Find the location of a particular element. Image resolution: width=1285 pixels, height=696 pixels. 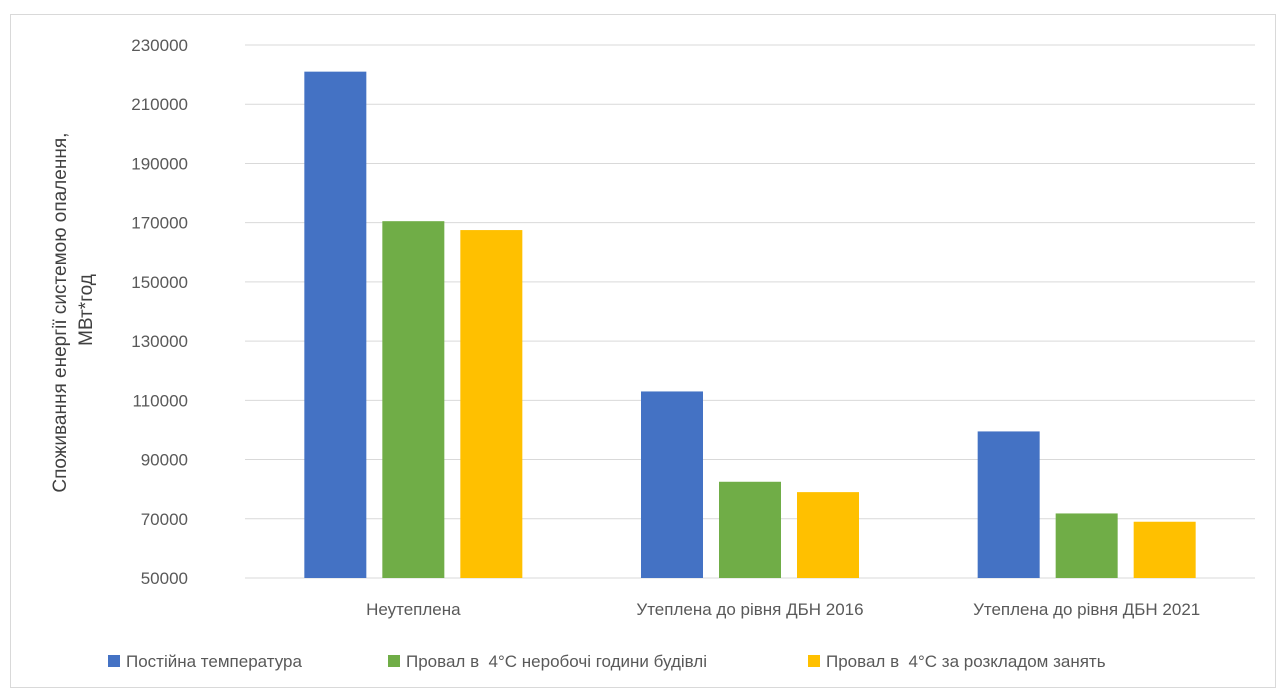

y-axis-label-line-2: МВт*год is located at coordinates (86, 310).